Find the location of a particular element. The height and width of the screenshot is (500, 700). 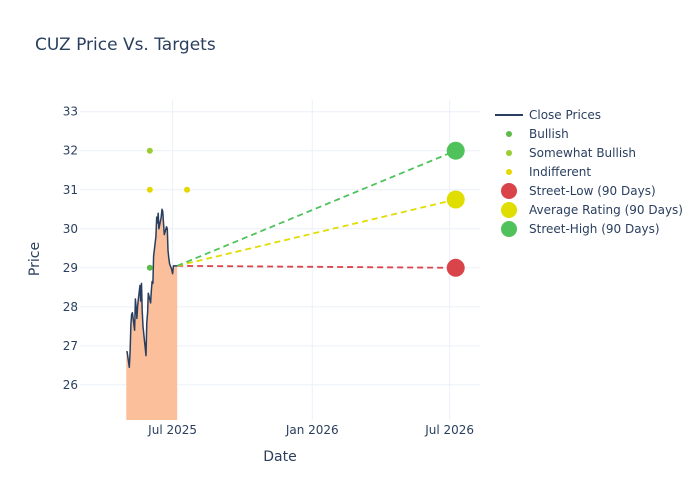

legend-label: Street-Low (90 Days) is located at coordinates (592, 191).